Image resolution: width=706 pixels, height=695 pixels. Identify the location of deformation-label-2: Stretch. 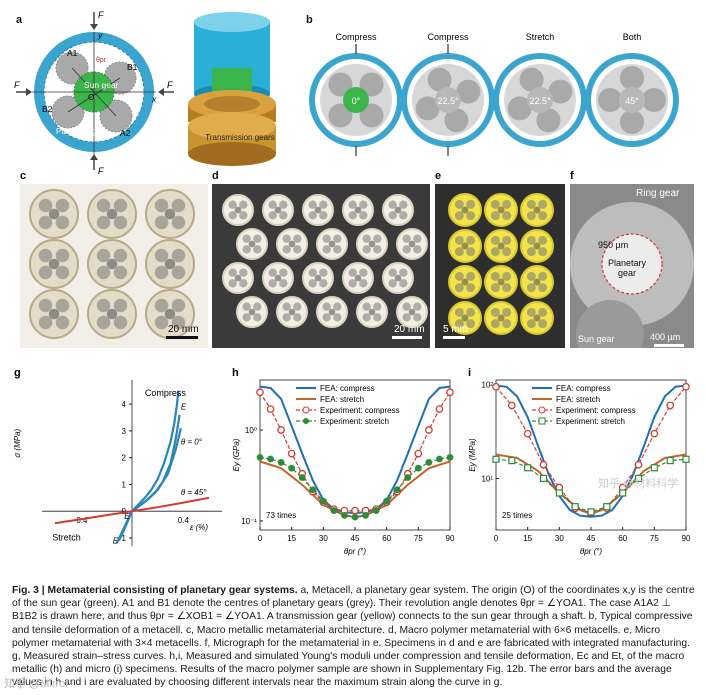
(540, 37).